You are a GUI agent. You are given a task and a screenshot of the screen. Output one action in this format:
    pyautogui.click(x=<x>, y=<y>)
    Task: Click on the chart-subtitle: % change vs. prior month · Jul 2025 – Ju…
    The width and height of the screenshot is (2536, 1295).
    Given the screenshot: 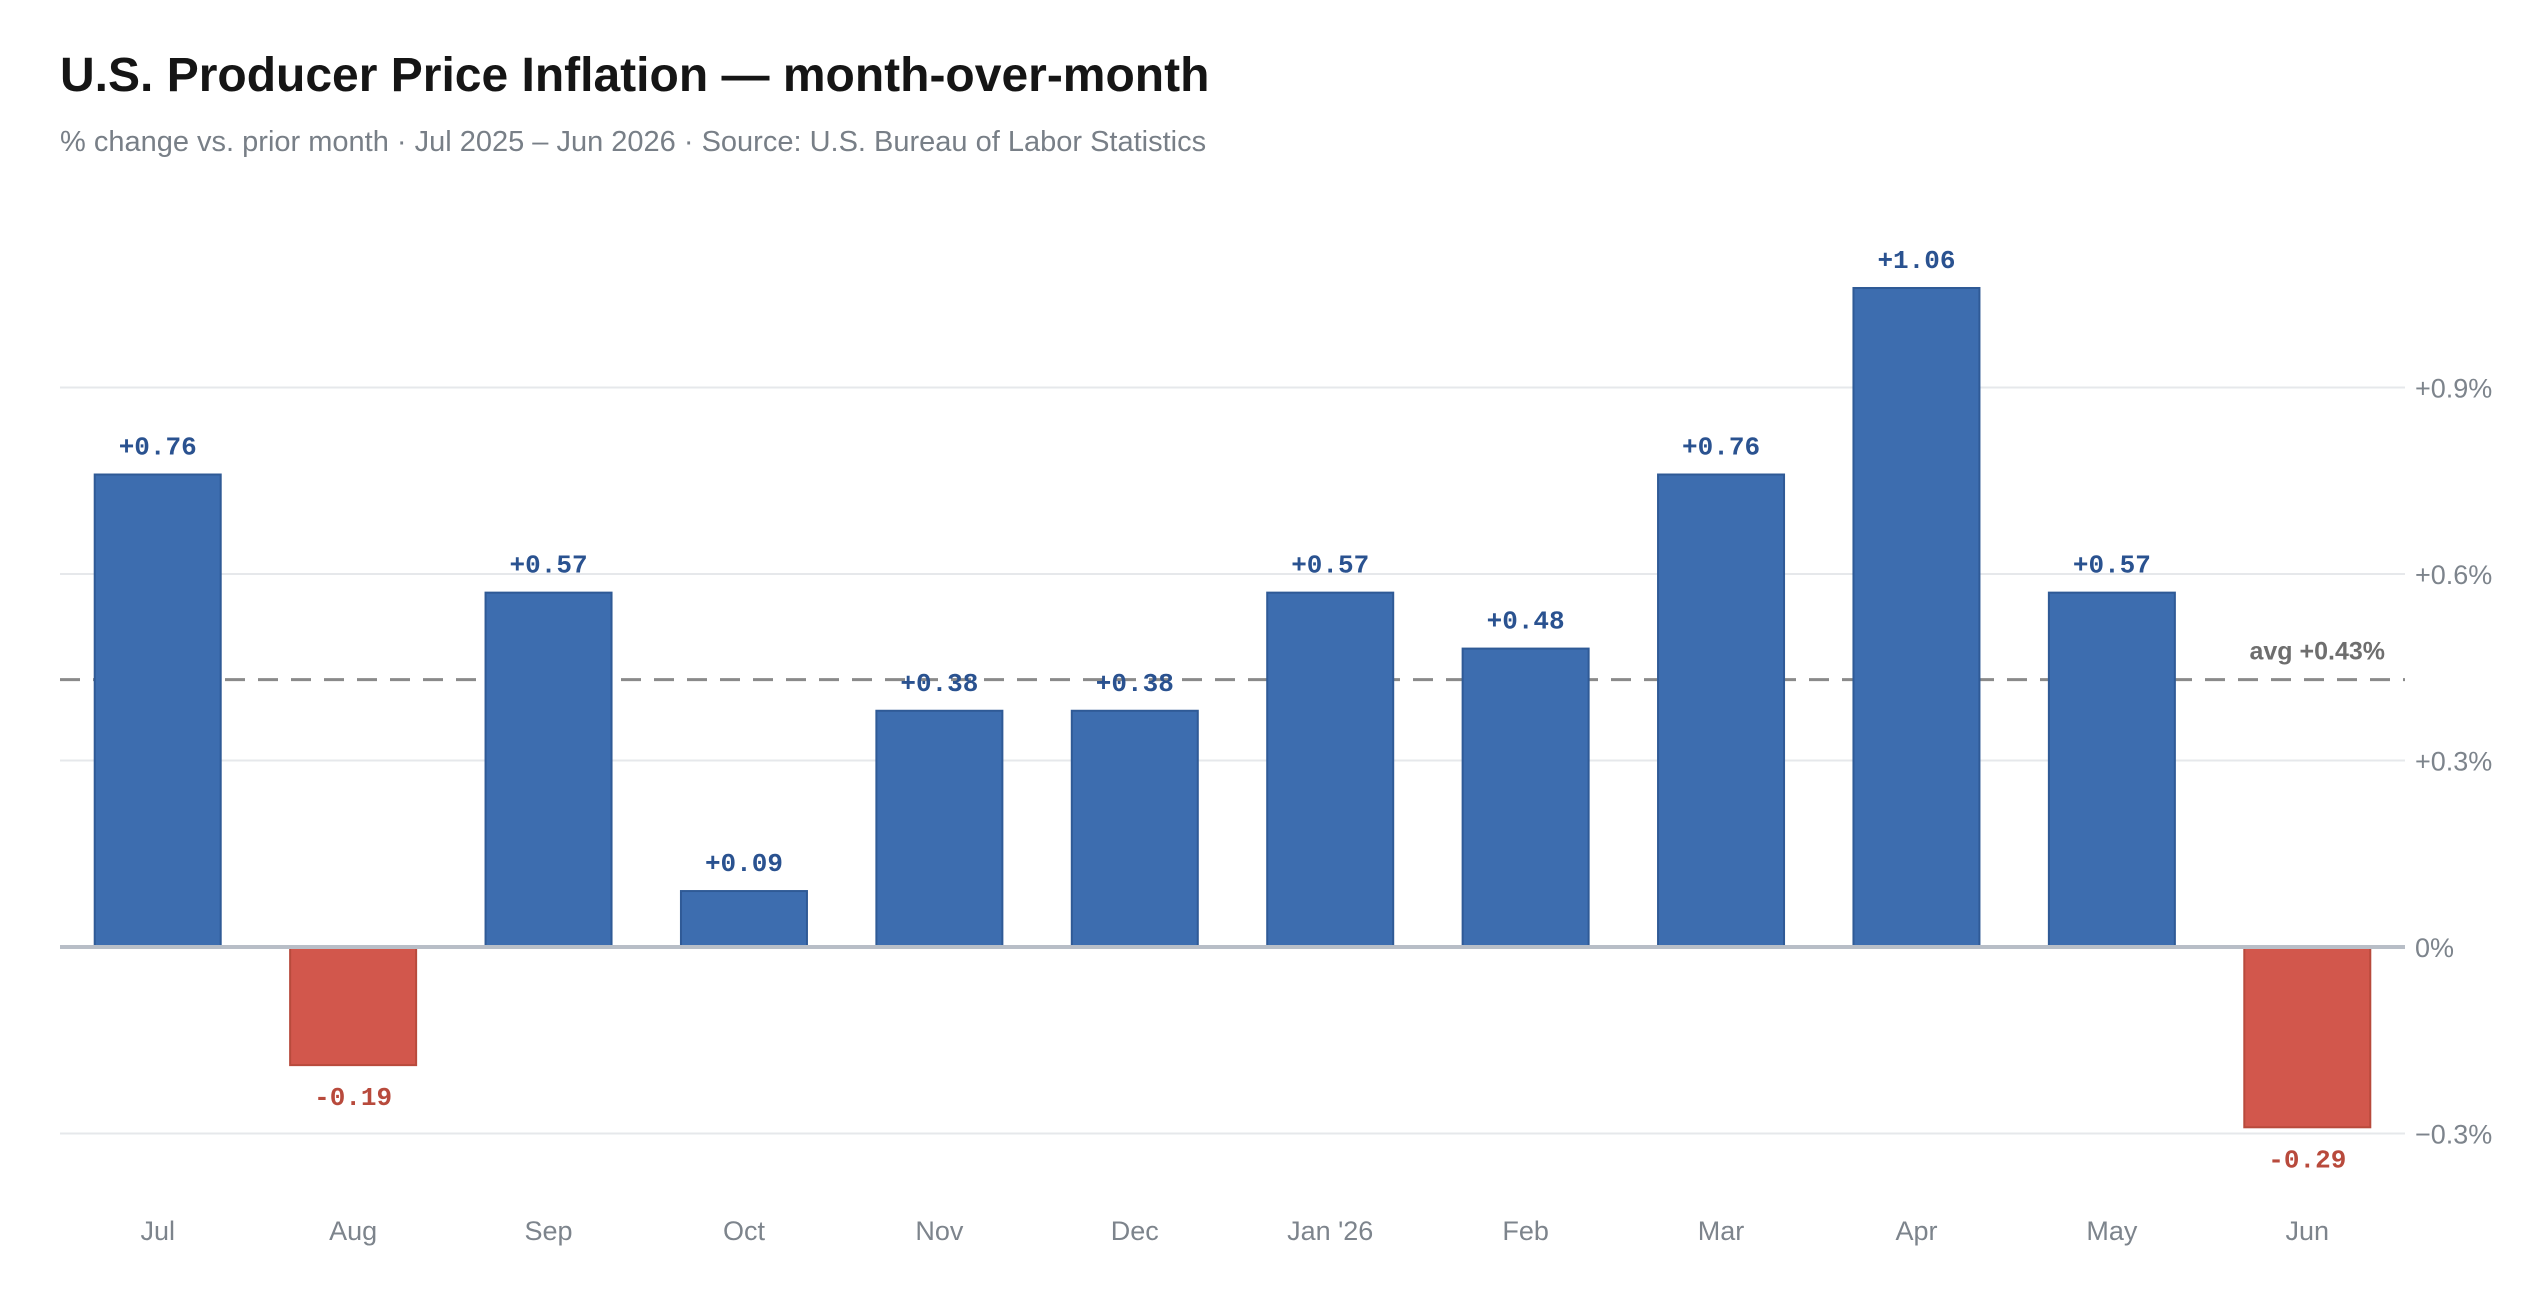 What is the action you would take?
    pyautogui.click(x=633, y=142)
    